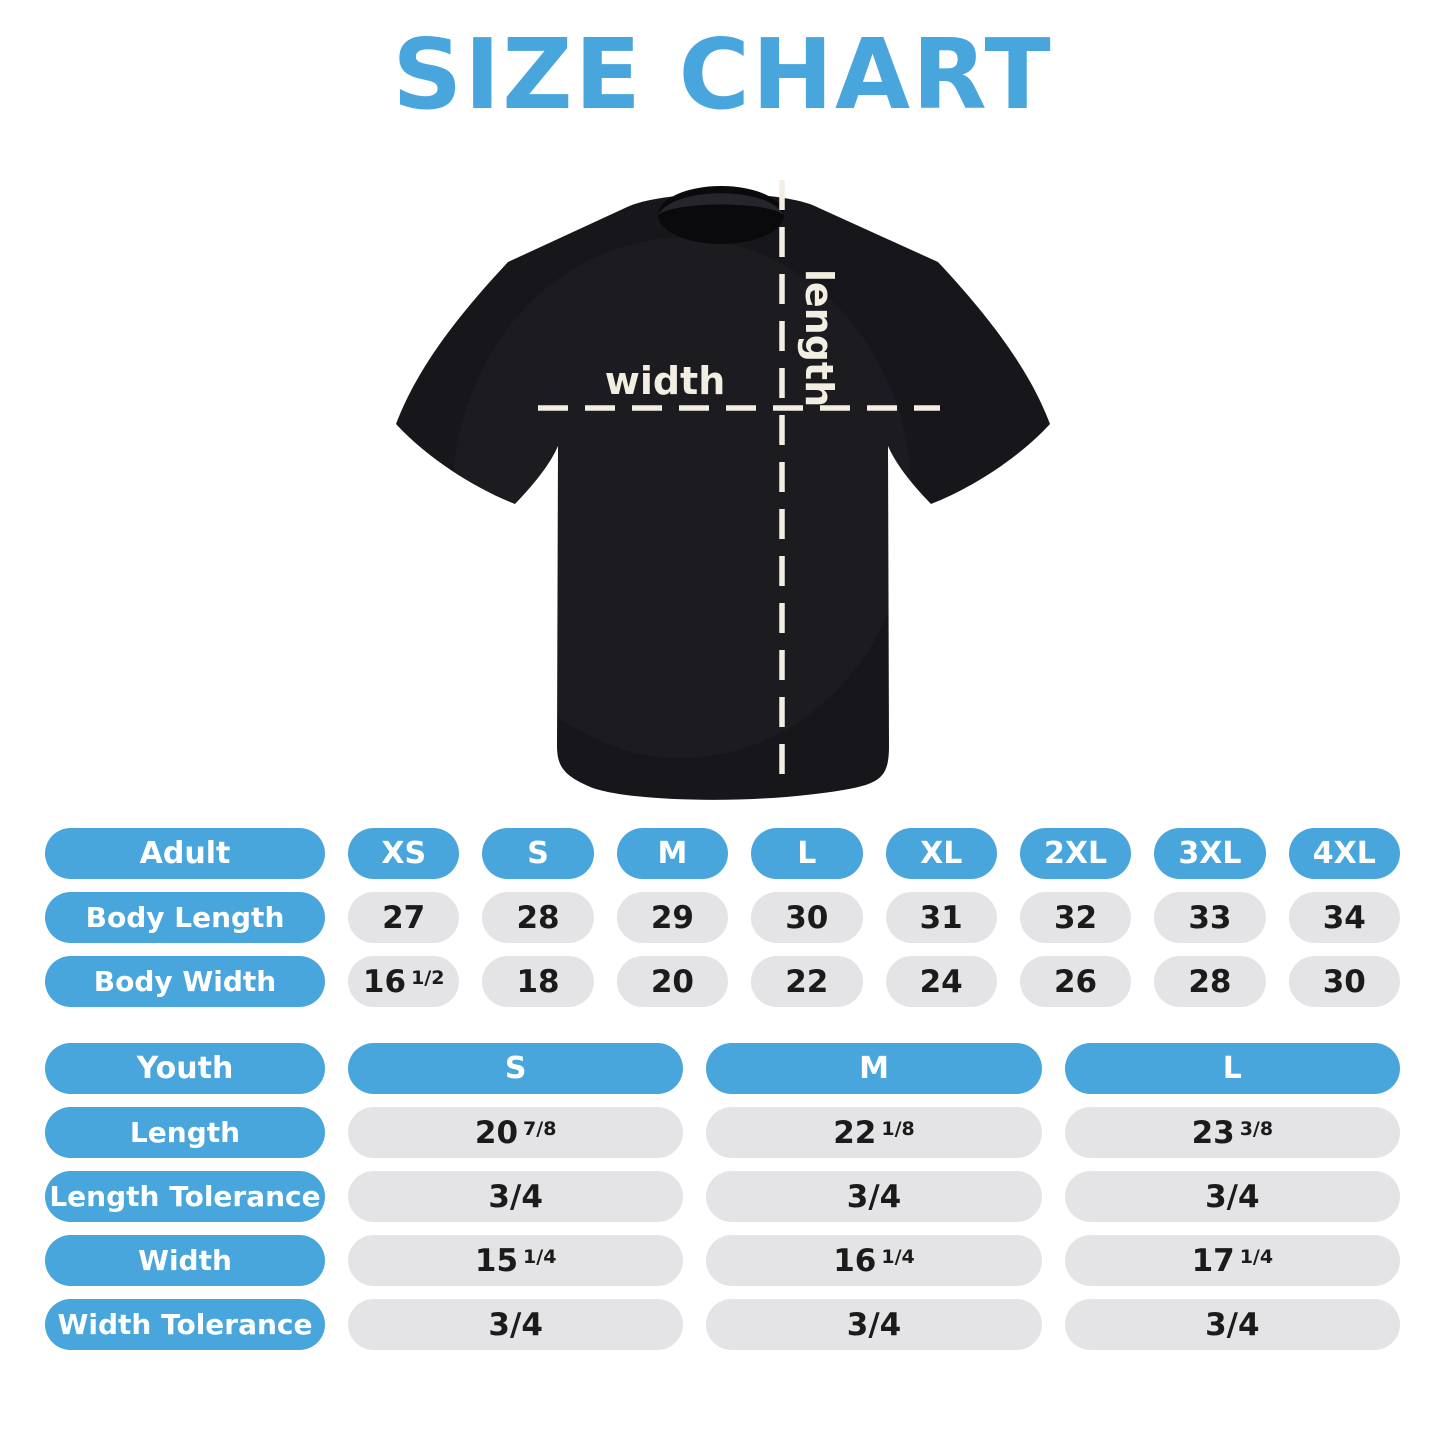  Describe the element at coordinates (721, 204) in the screenshot. I see `collar-rib` at that location.